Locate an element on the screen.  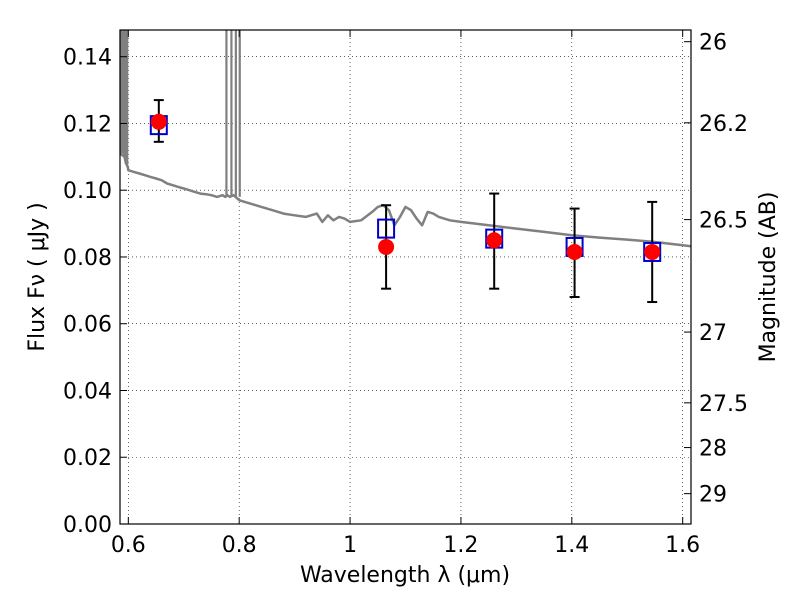
y-tick-label: 0.00 is located at coordinates (87, 525).